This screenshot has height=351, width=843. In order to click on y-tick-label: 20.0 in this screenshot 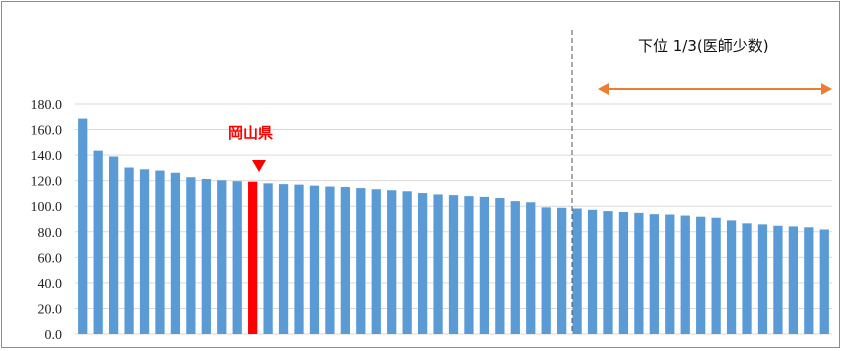, I will do `click(50, 309)`.